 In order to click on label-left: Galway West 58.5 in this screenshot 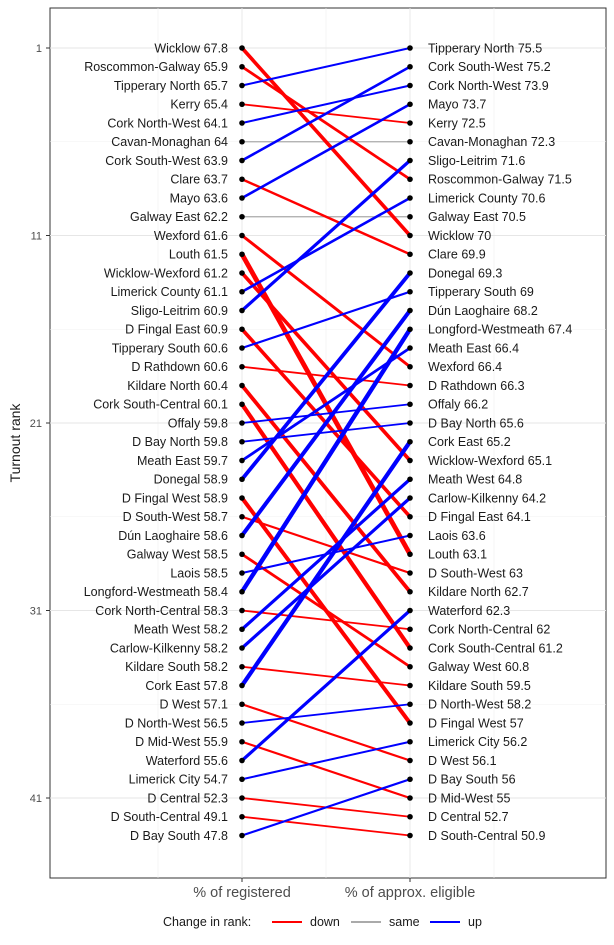, I will do `click(177, 555)`.